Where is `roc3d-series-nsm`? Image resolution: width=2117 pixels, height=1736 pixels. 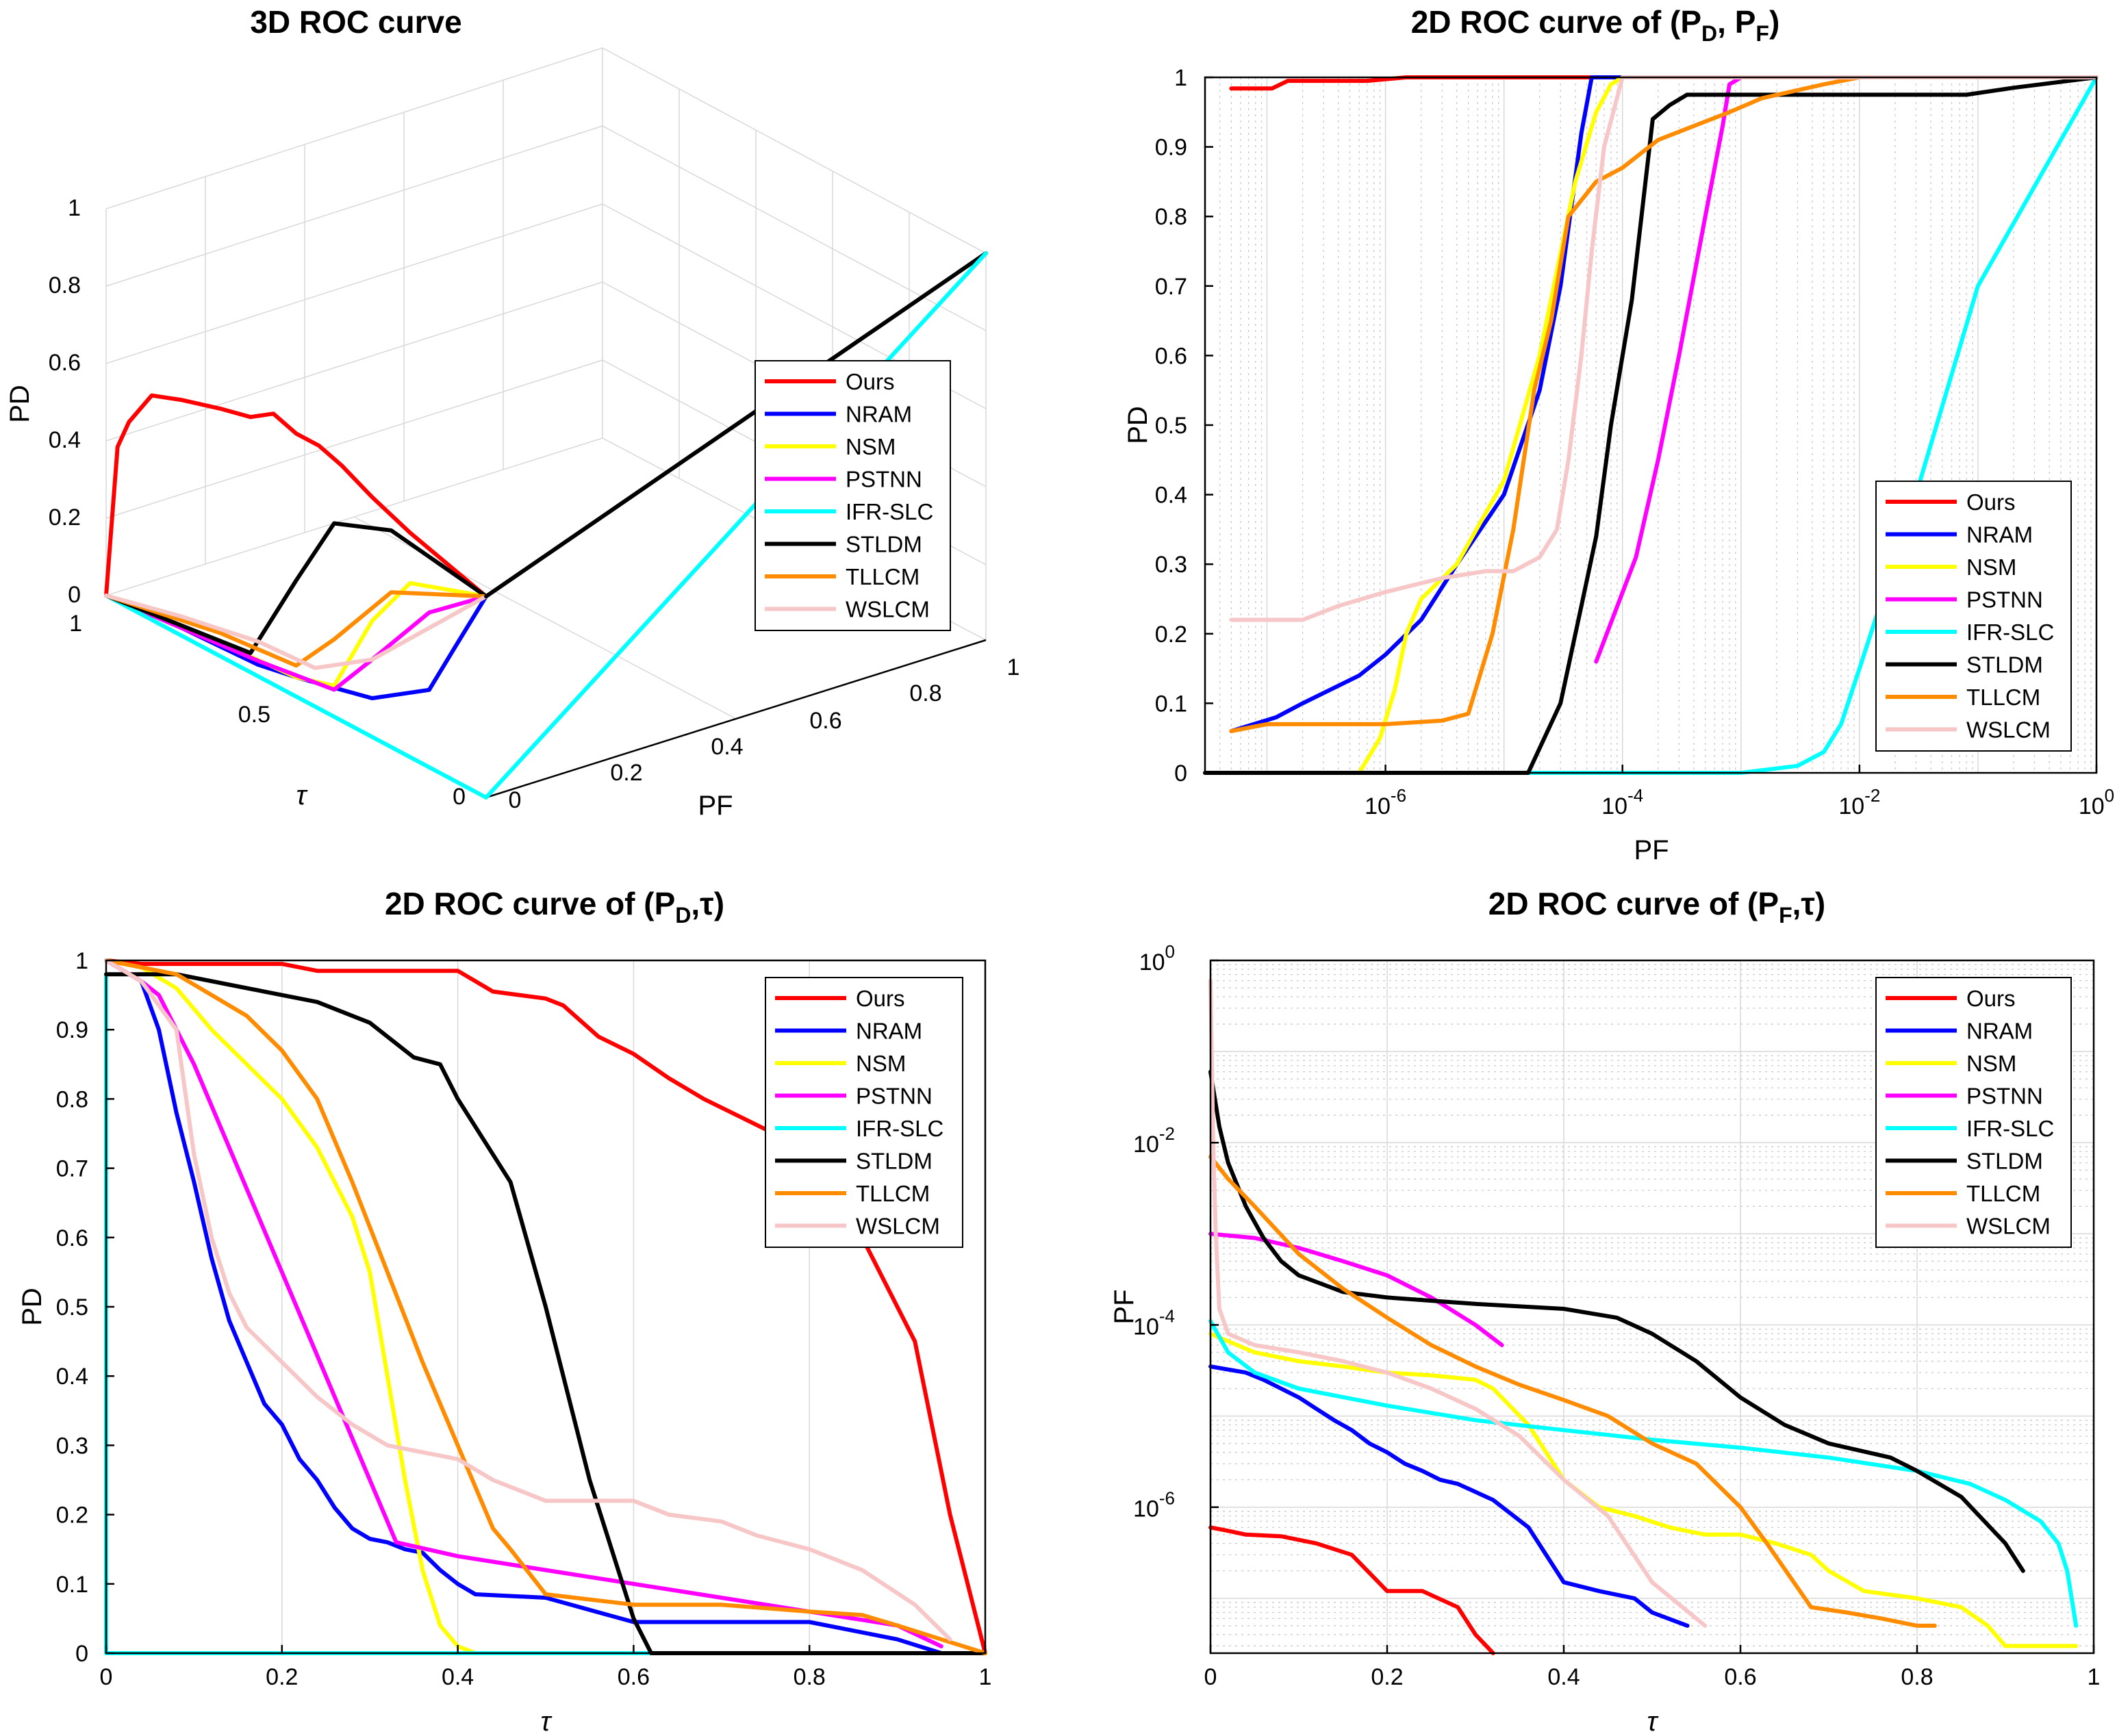 roc3d-series-nsm is located at coordinates (296, 634).